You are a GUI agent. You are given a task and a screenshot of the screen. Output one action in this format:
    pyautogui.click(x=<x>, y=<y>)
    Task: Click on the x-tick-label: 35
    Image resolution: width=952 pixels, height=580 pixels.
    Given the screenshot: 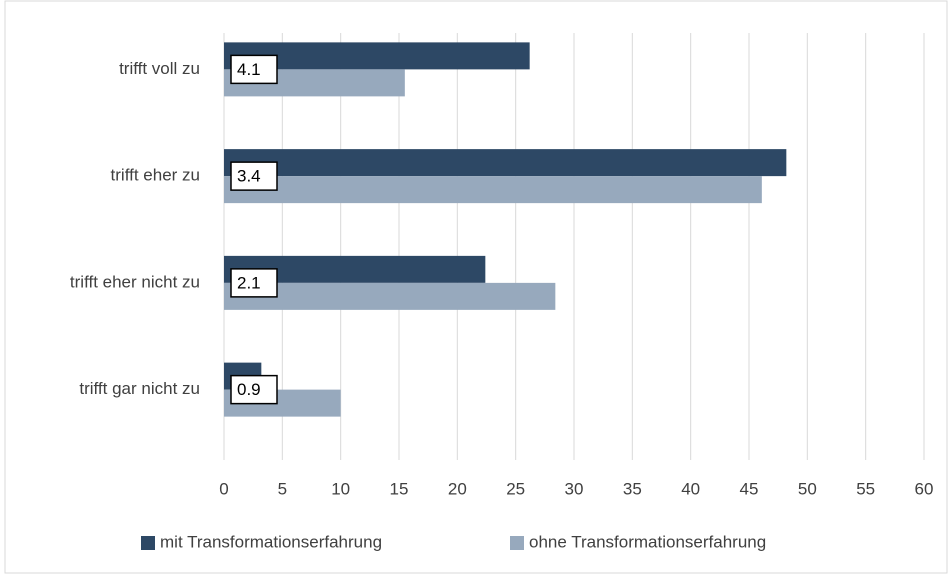 What is the action you would take?
    pyautogui.click(x=632, y=488)
    